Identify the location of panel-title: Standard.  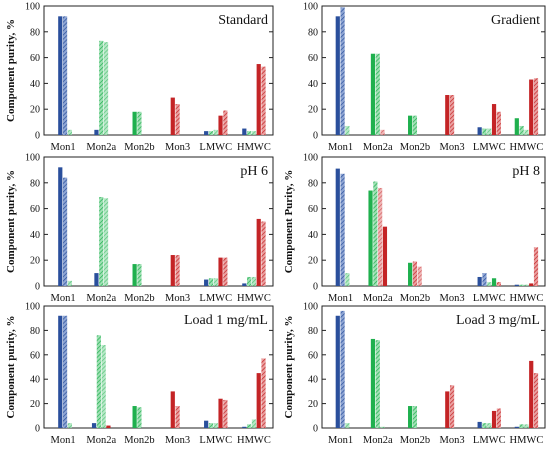
(243, 20).